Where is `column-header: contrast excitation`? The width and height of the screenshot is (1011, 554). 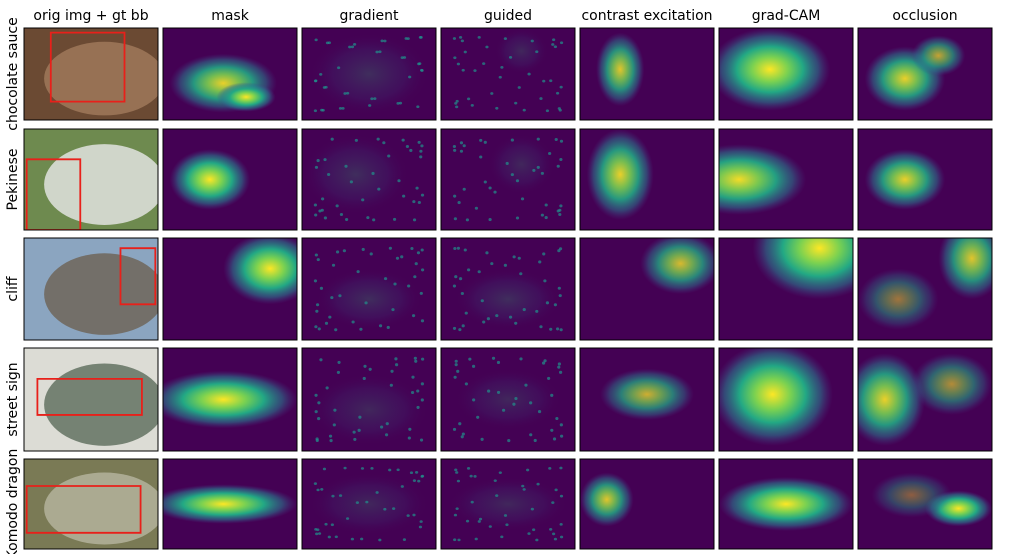 column-header: contrast excitation is located at coordinates (646, 16).